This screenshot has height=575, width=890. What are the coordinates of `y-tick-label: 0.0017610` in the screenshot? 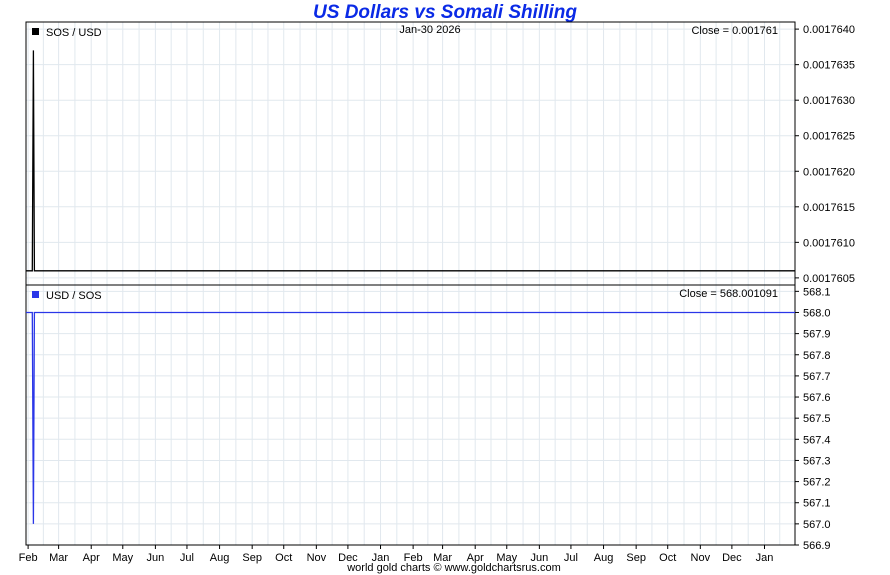 It's located at (829, 243).